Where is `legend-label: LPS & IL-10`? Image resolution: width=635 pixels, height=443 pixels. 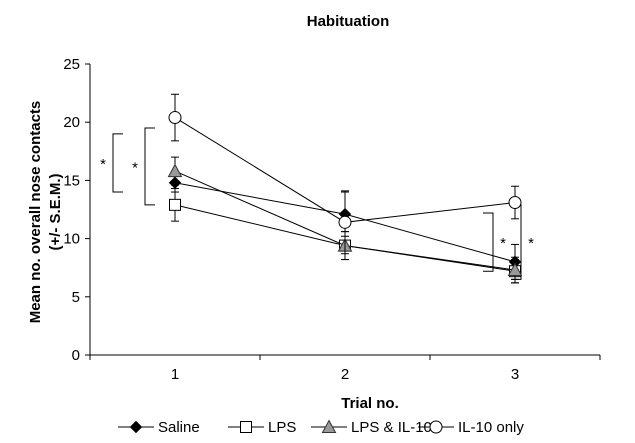 legend-label: LPS & IL-10 is located at coordinates (391, 427).